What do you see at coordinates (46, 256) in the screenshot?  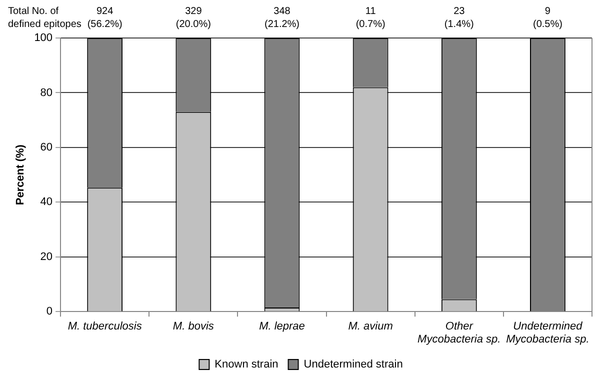 I see `y-tick-label: 20` at bounding box center [46, 256].